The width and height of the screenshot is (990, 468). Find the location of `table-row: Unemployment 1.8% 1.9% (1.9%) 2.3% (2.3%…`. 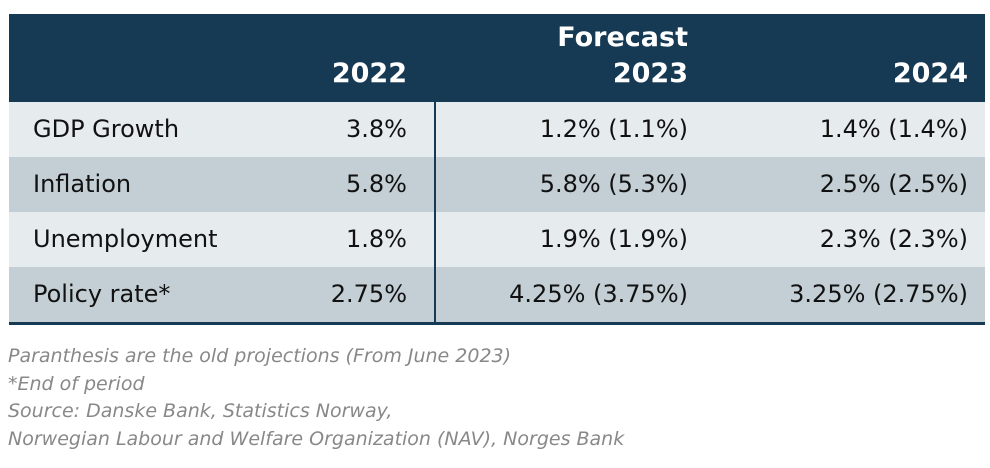

table-row: Unemployment 1.8% 1.9% (1.9%) 2.3% (2.3%… is located at coordinates (497, 239).